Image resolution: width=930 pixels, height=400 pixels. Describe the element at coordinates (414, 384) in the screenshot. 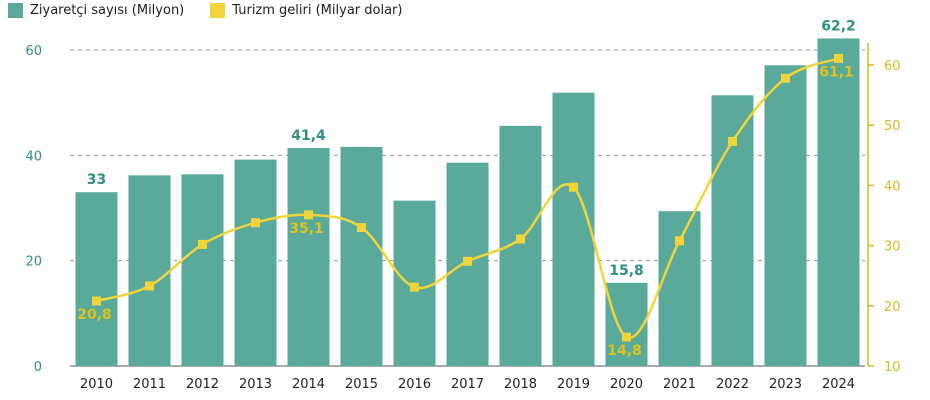

I see `x-tick-label: 2016` at that location.